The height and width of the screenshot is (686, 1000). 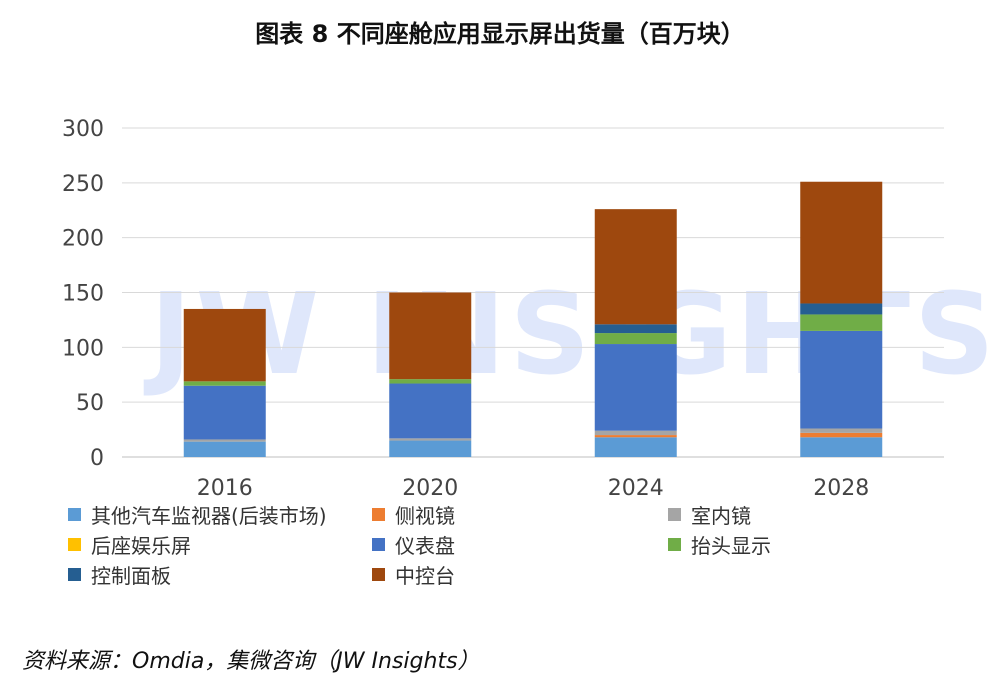 I want to click on legend-label: 控制面板, so click(x=131, y=576).